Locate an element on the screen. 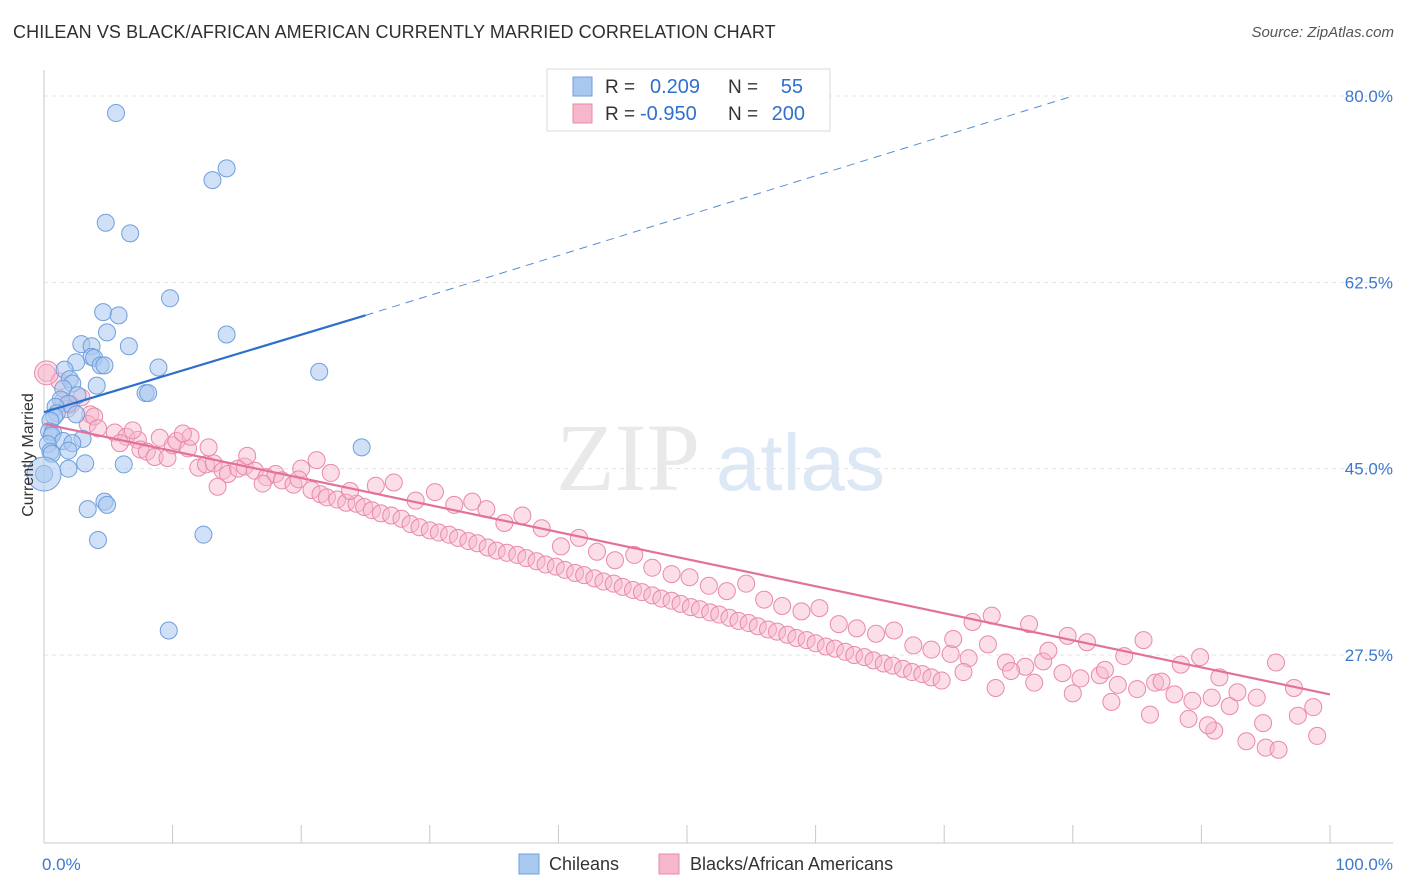 This screenshot has height=892, width=1406. bottom-legend: Chileans Blacks/African Americans is located at coordinates (705, 864).